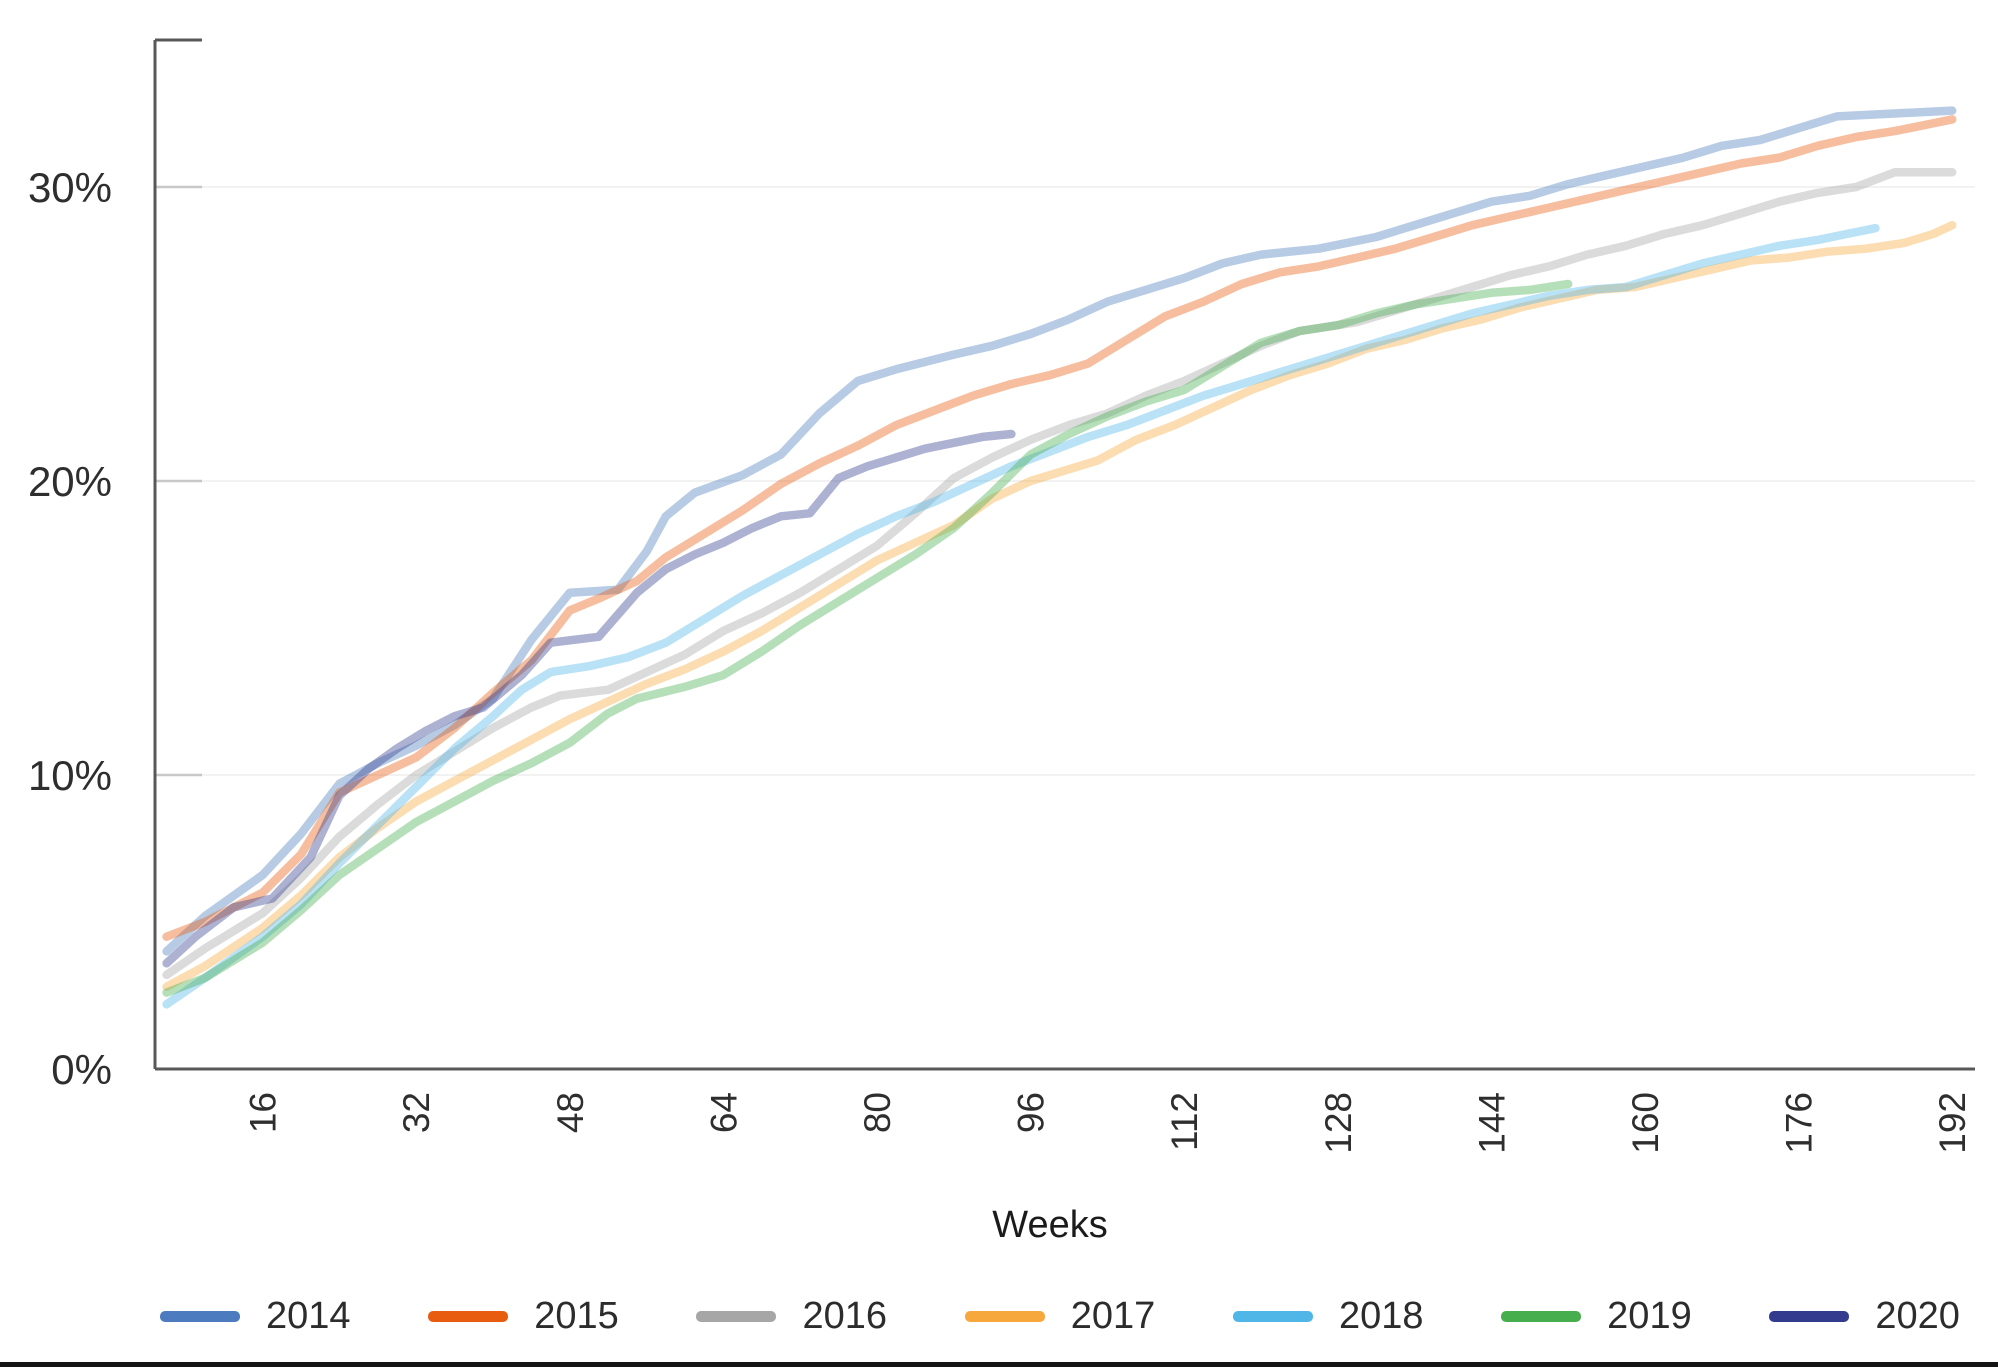 This screenshot has height=1369, width=1998. I want to click on x-tick-label-32: 32, so click(416, 1112).